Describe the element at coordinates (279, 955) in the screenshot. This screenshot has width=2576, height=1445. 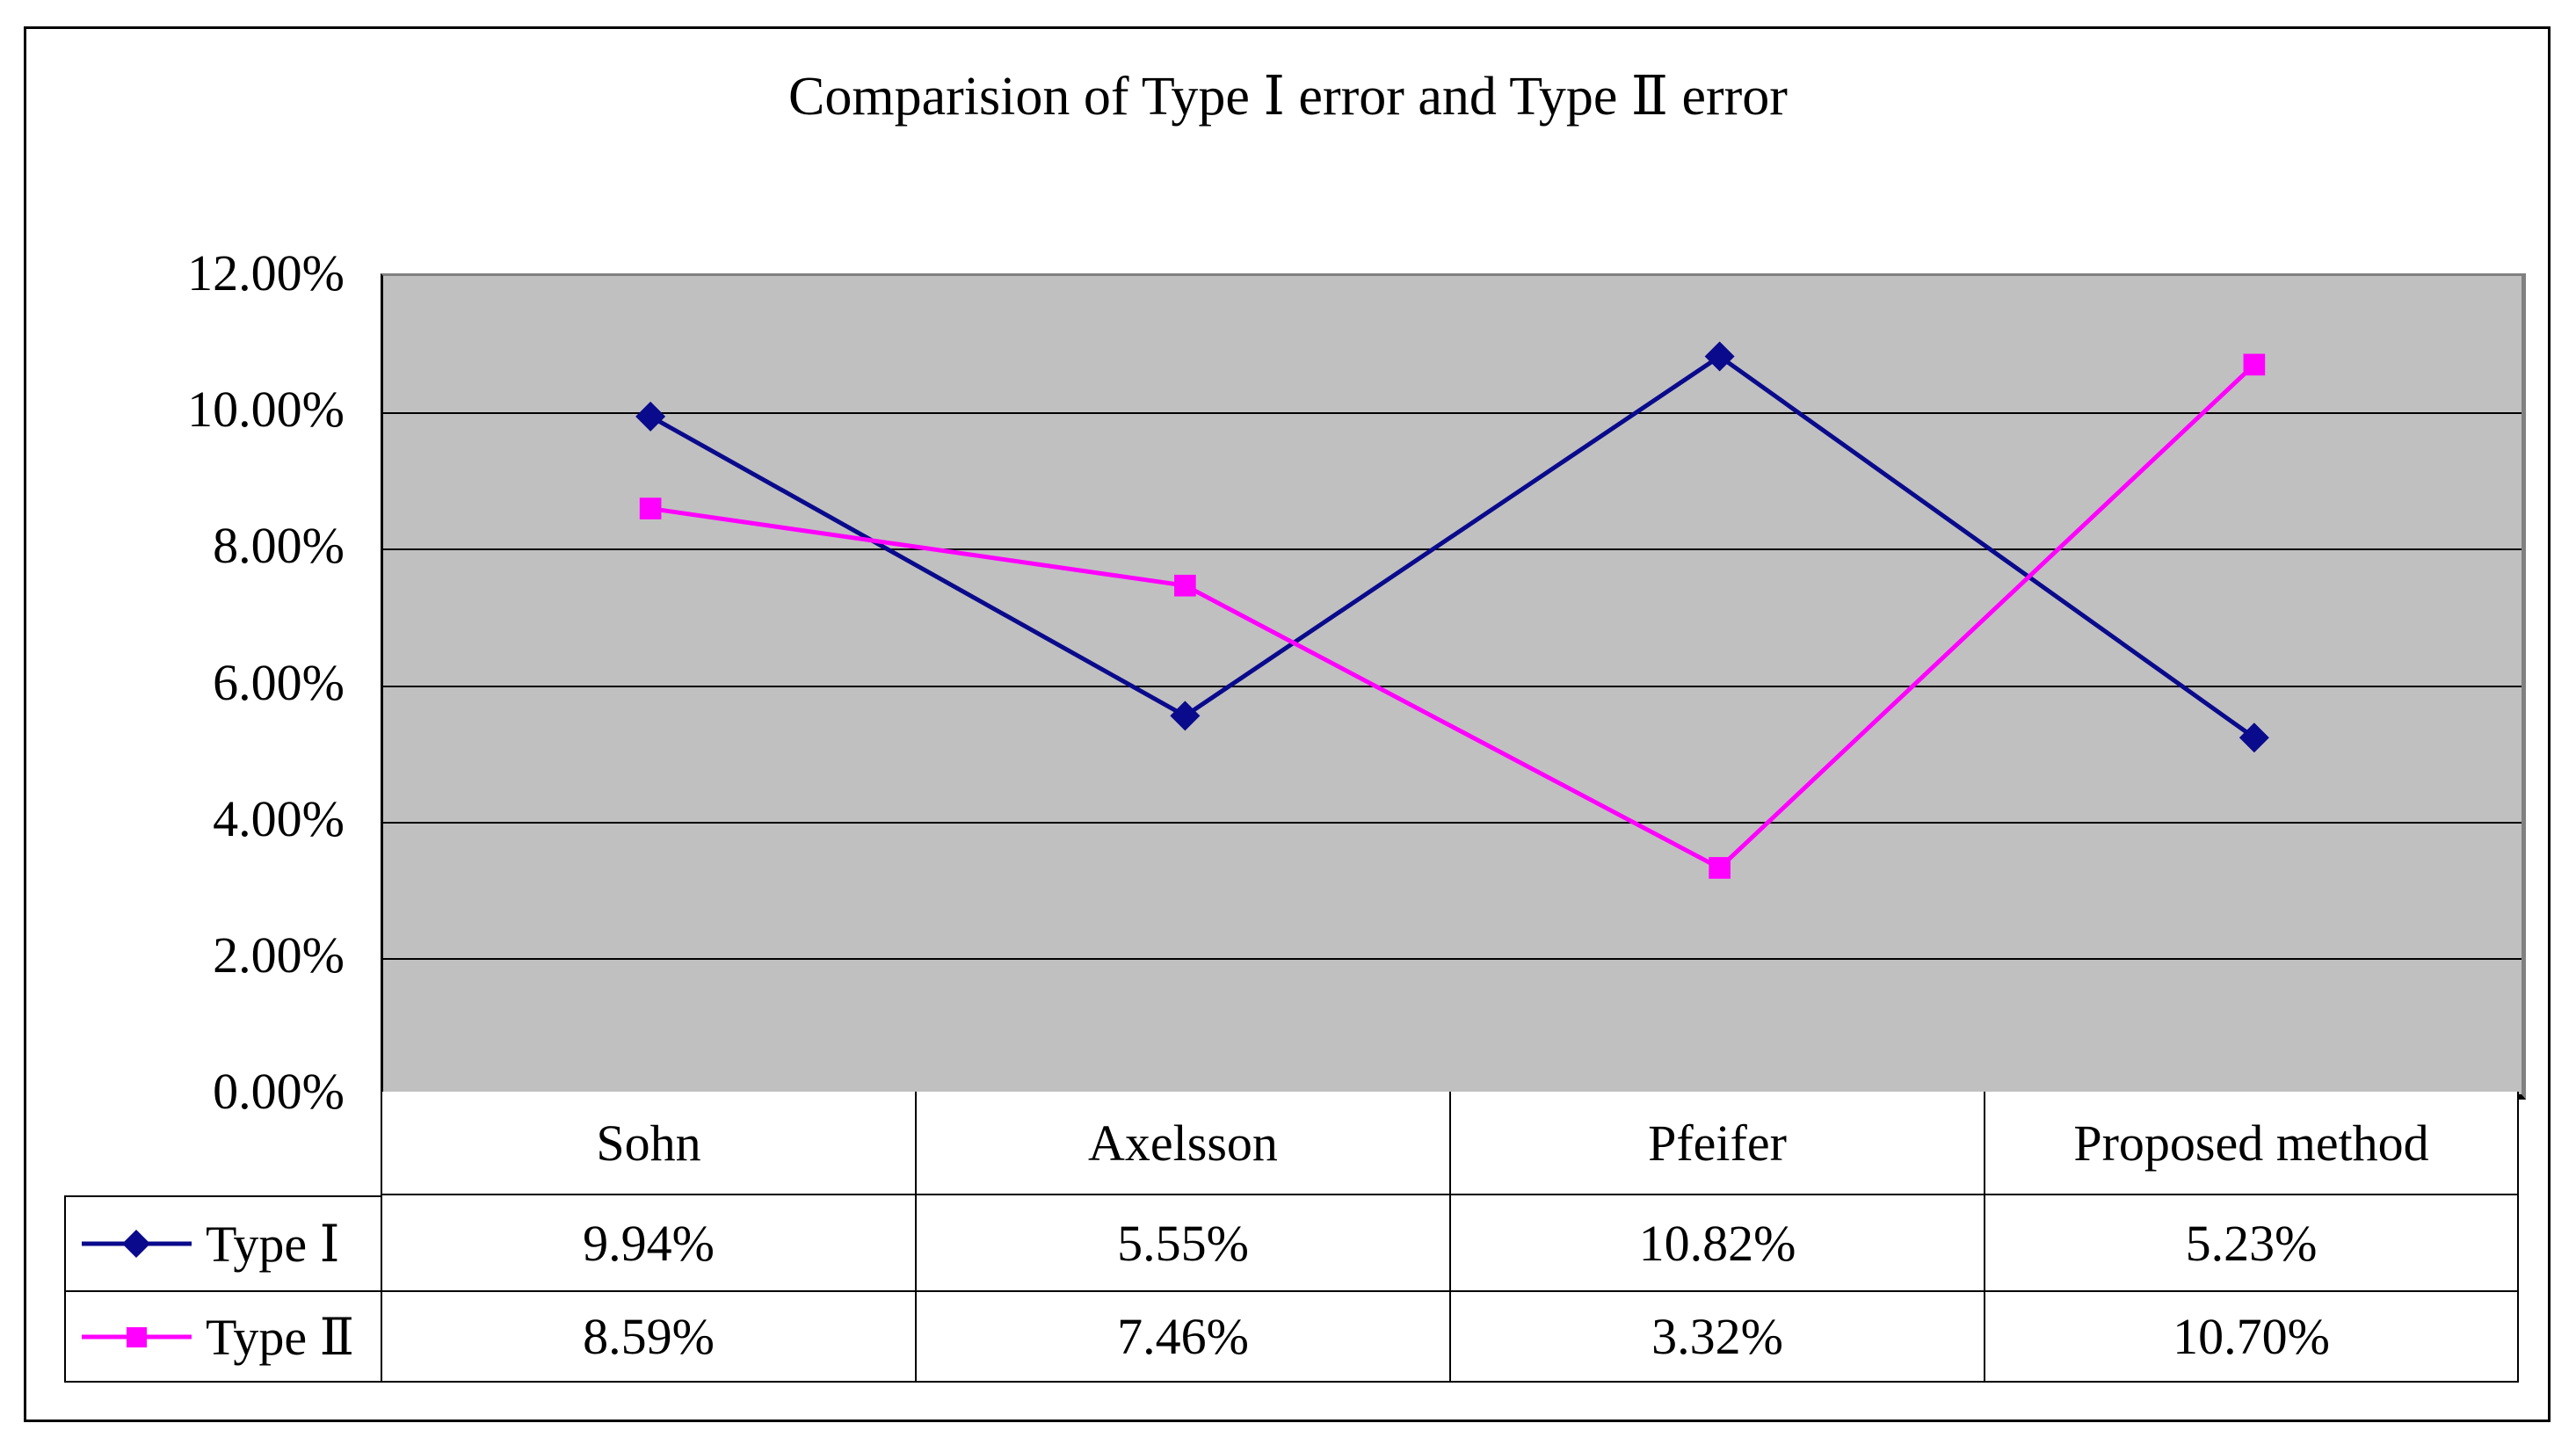
I see `y-axis-tick-label: 2.00%` at that location.